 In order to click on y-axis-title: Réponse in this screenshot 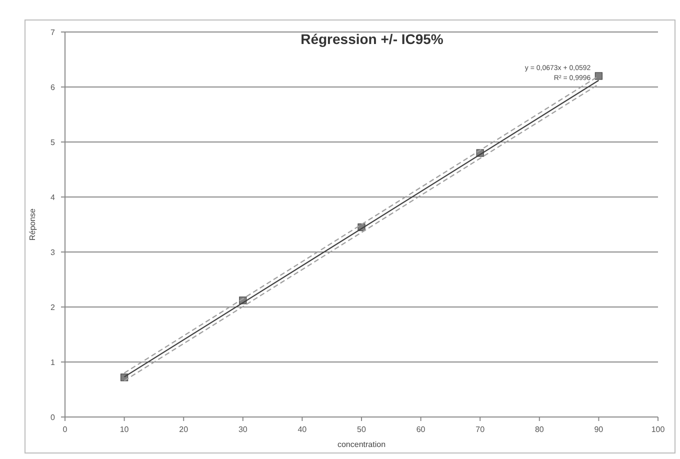, I will do `click(32, 224)`.